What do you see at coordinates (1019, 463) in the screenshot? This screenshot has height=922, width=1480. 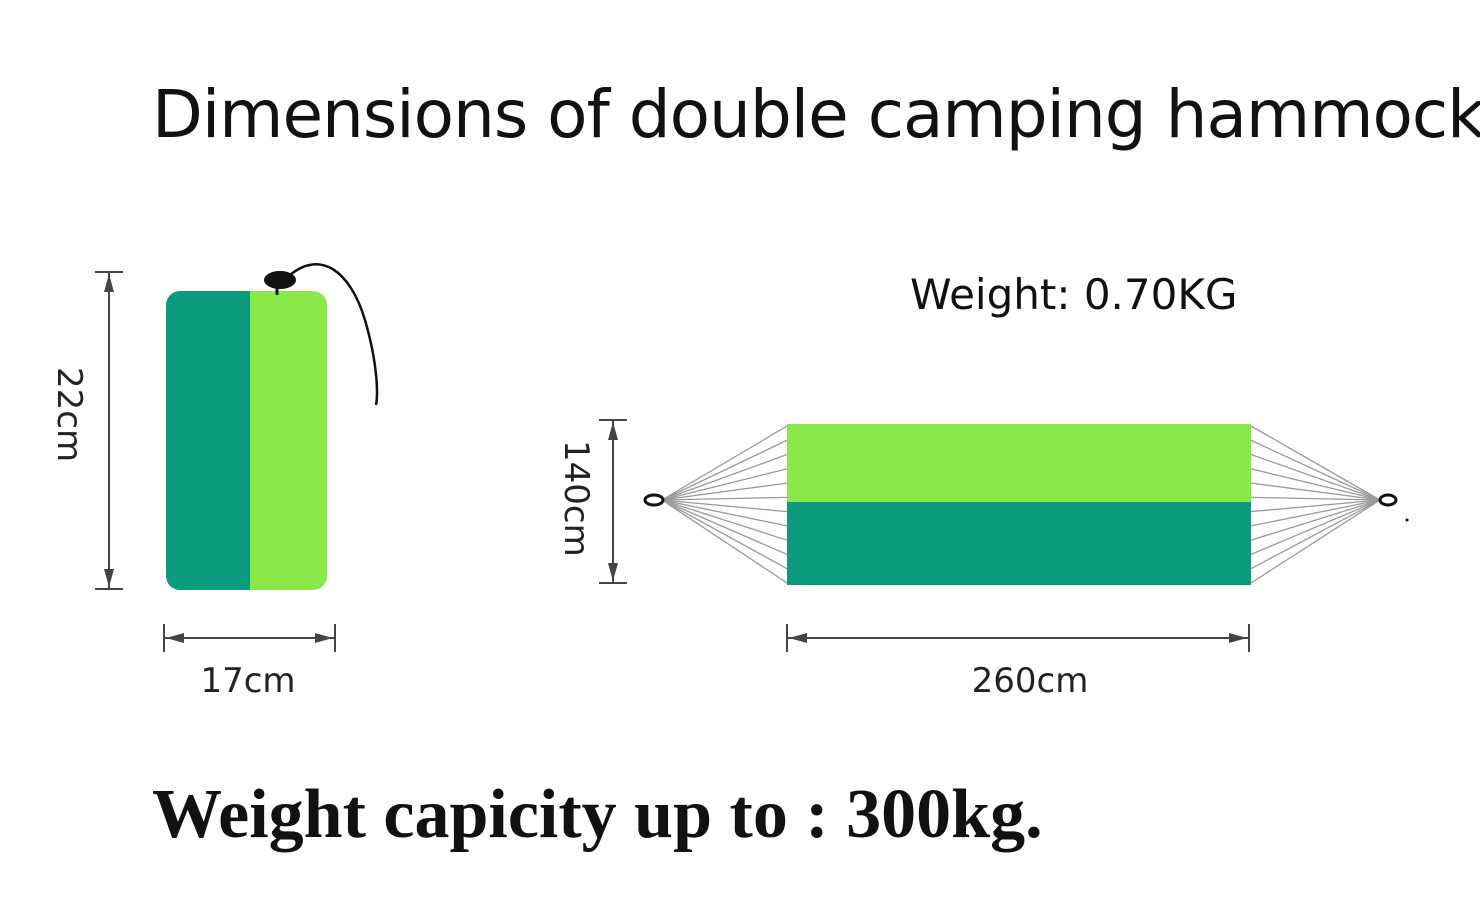 I see `hammock-light-band` at bounding box center [1019, 463].